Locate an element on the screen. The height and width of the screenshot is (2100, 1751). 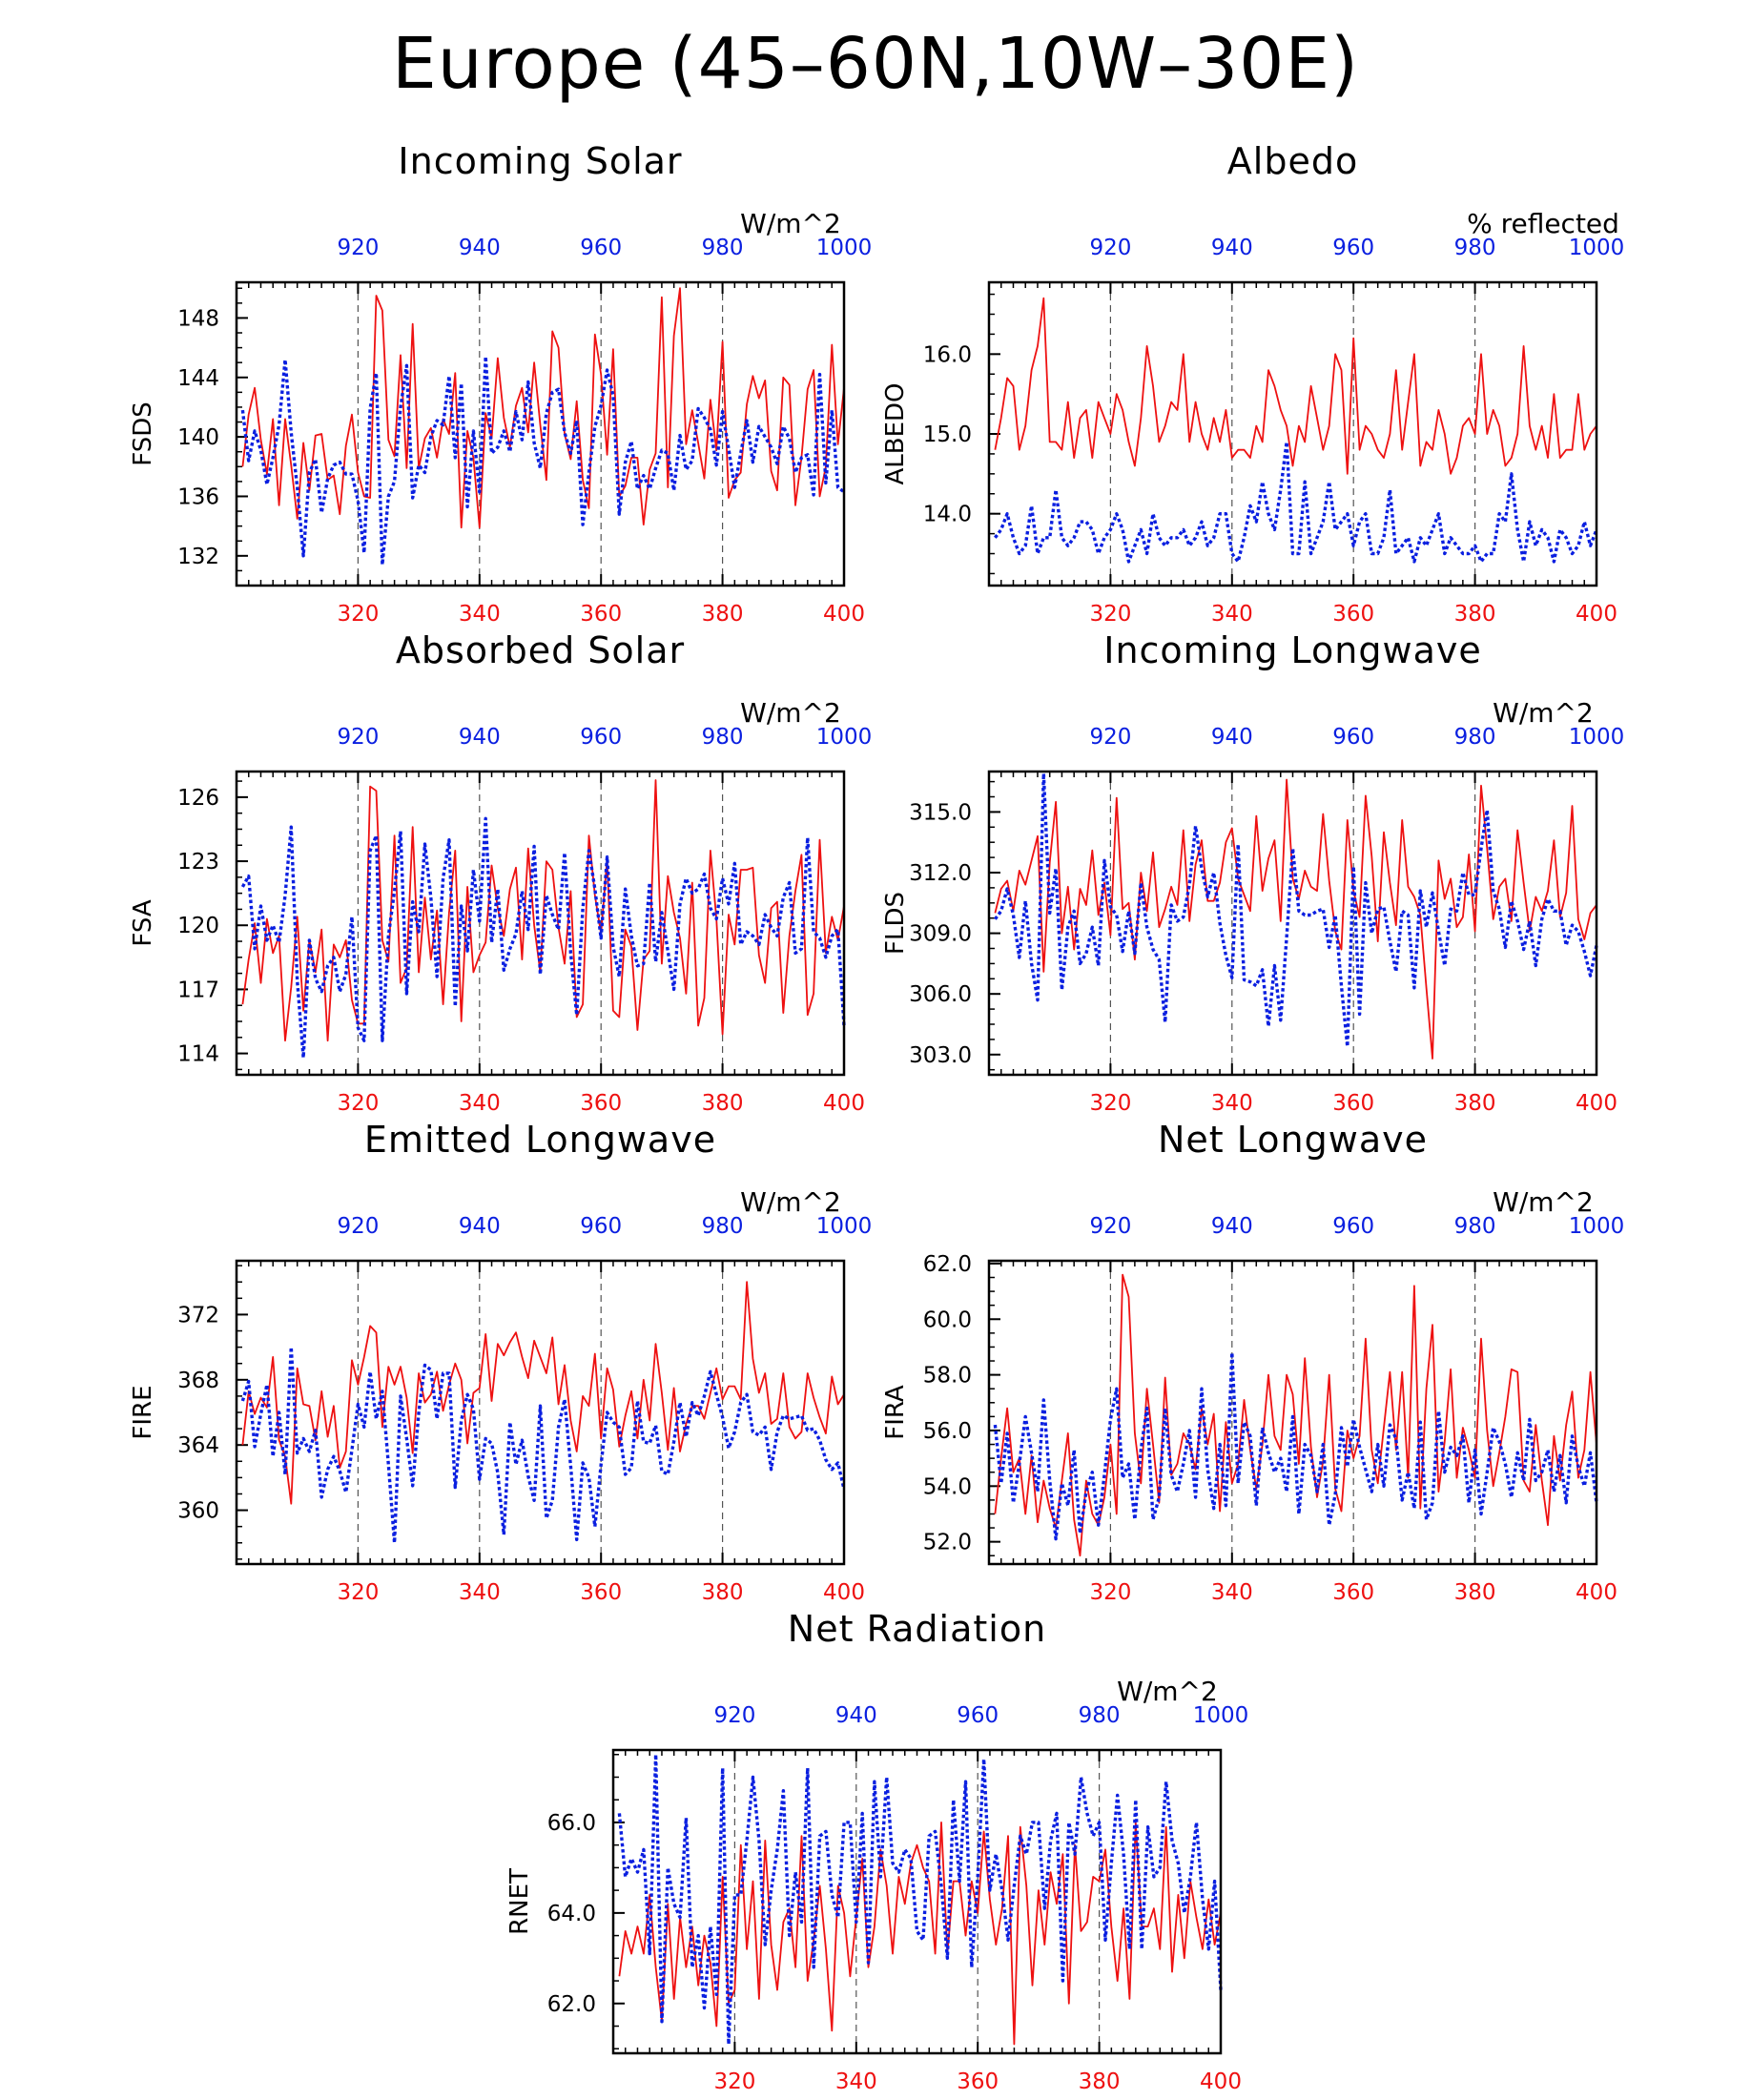
figure-title: Europe (45–60N,10W–30E) is located at coordinates (875, 64).